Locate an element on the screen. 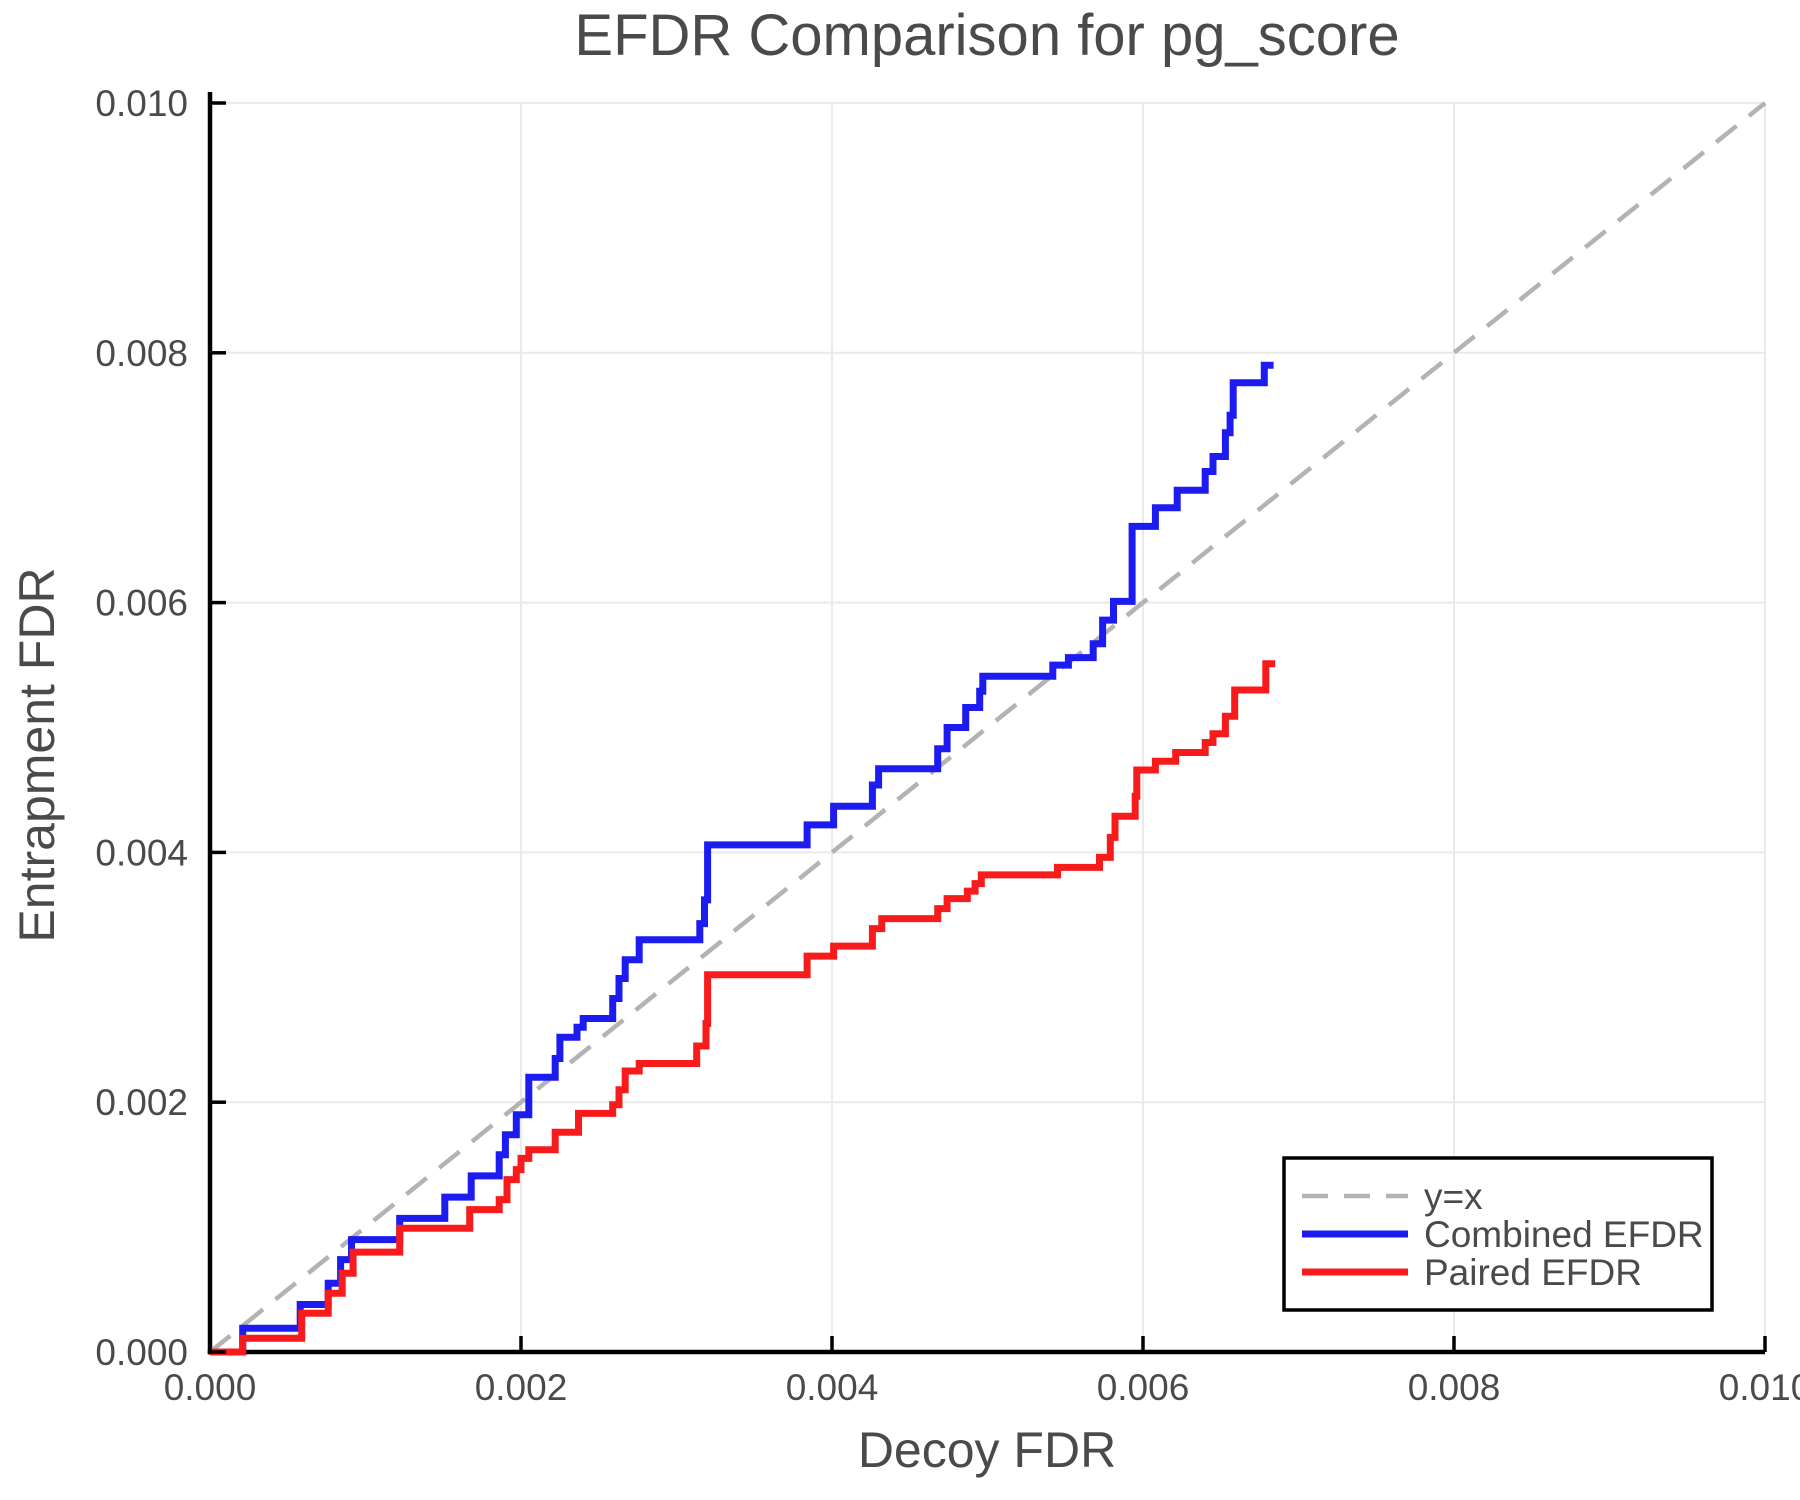 This screenshot has width=1800, height=1500. y-tick-label: 0.006 is located at coordinates (141, 603).